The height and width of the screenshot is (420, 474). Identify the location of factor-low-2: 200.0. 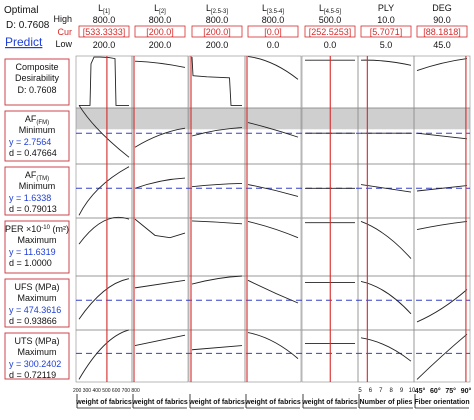
(217, 45).